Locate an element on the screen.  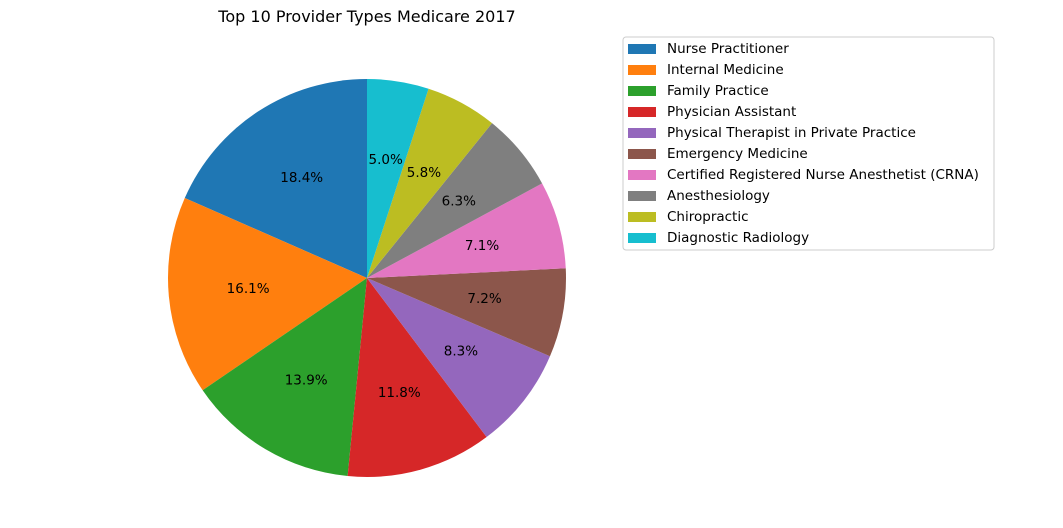
legend-label: Nurse Practitioner is located at coordinates (728, 49).